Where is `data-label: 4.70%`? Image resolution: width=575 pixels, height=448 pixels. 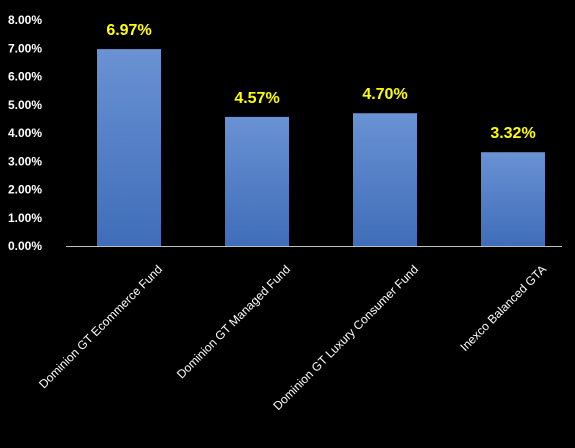
data-label: 4.70% is located at coordinates (384, 94).